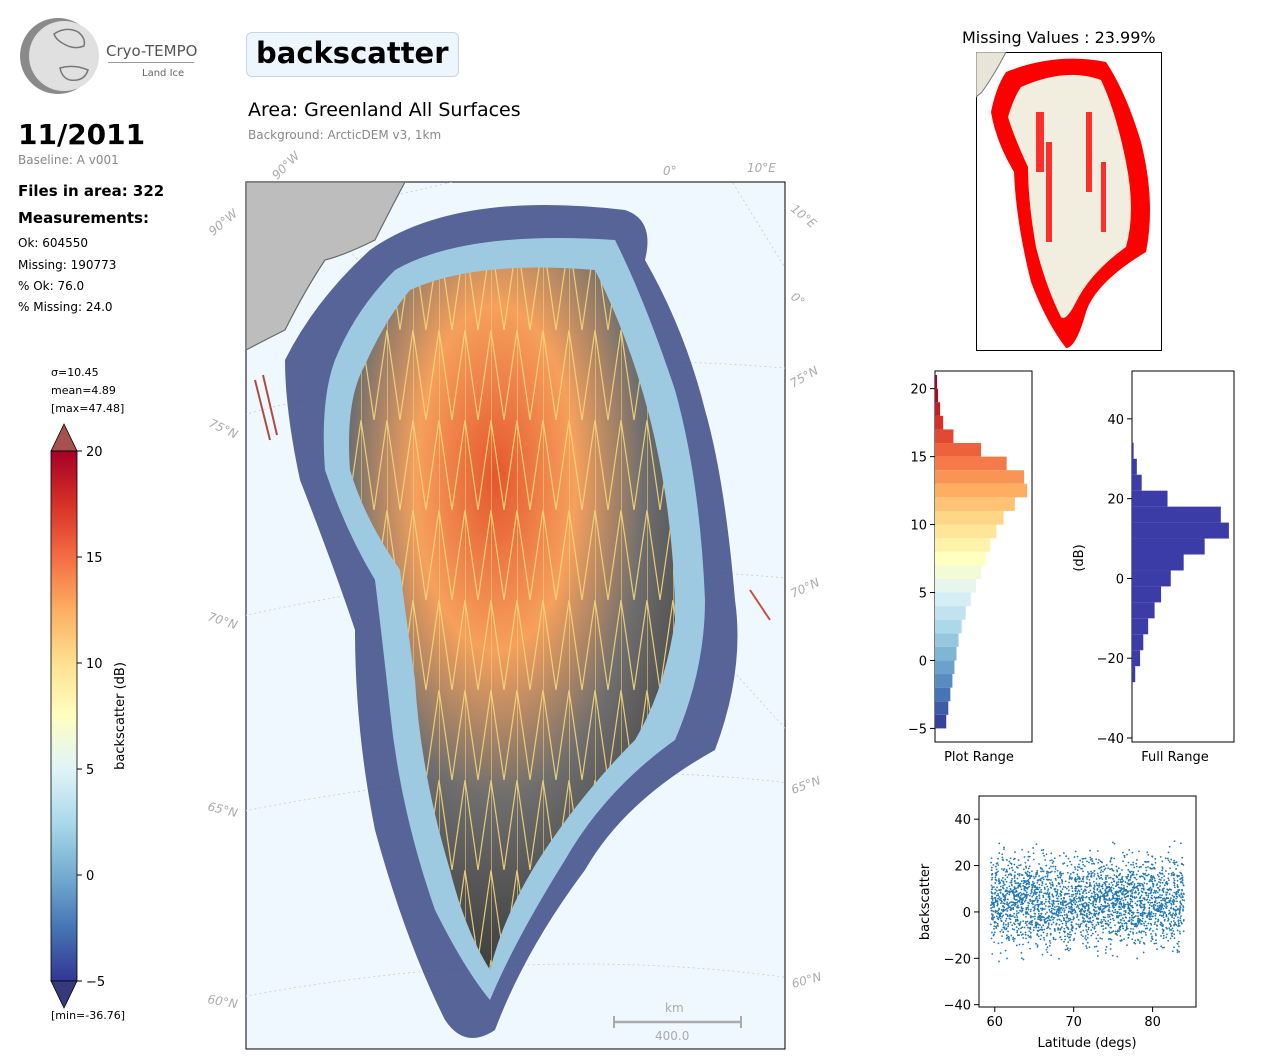  Describe the element at coordinates (384, 110) in the screenshot. I see `area-title: Area: Greenland All Surfaces` at that location.